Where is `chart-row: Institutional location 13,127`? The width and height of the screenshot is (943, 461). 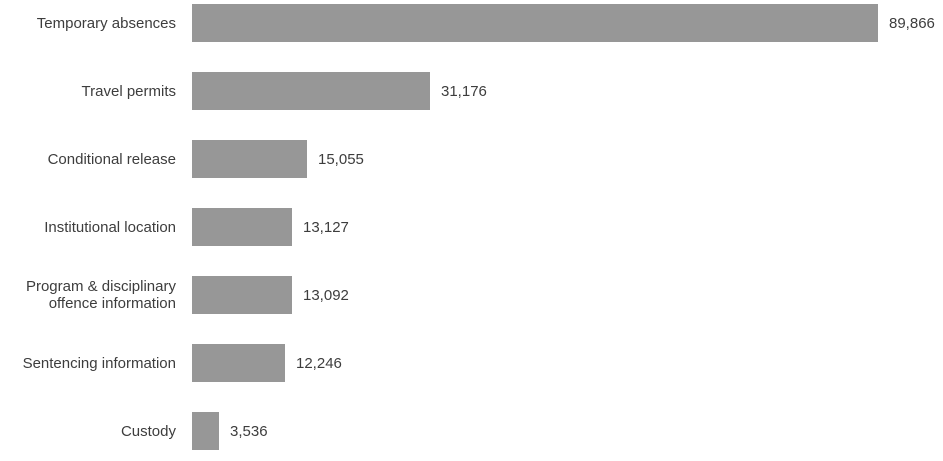
chart-row: Institutional location 13,127 is located at coordinates (471, 227).